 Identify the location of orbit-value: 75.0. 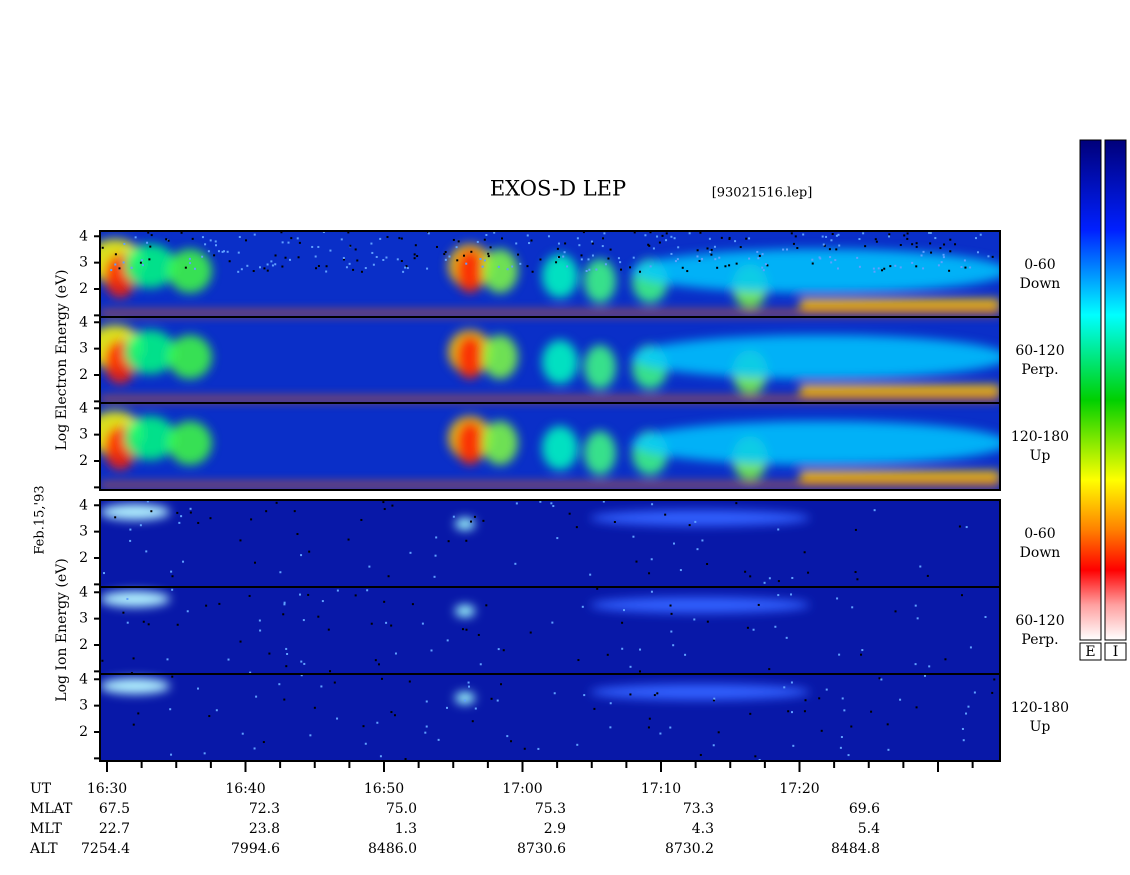
(401, 809).